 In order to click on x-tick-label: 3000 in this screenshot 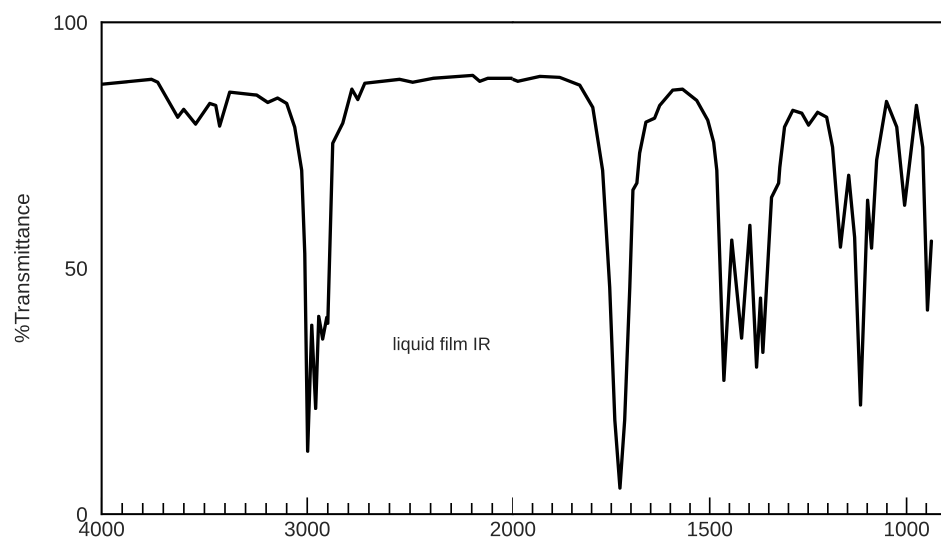, I will do `click(307, 529)`.